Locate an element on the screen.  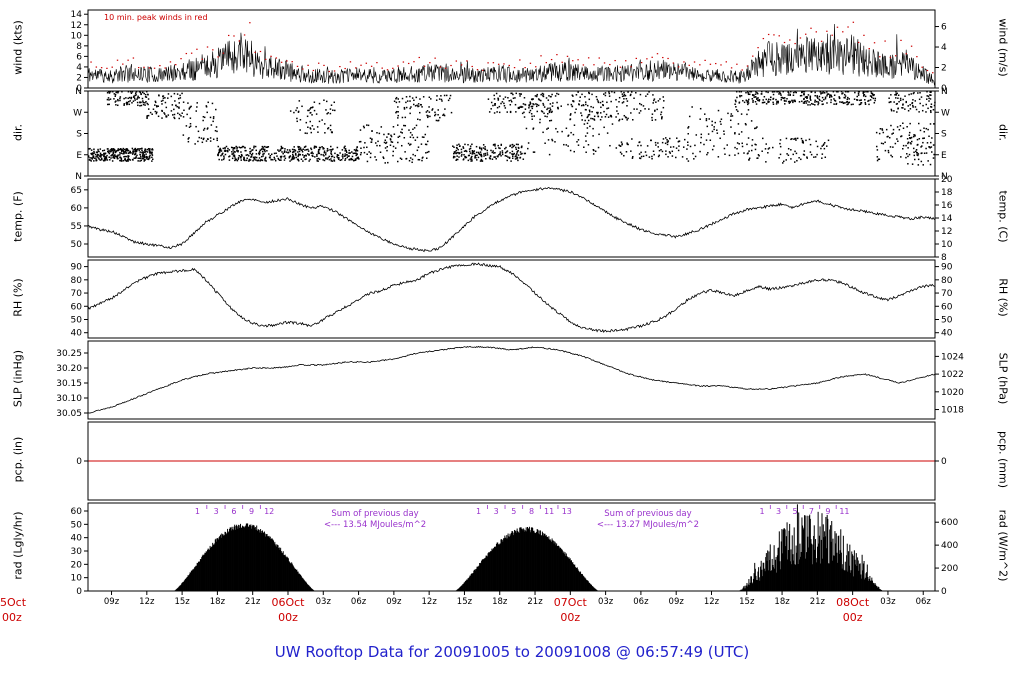
svg-text: 80 is located at coordinates (947, 281).